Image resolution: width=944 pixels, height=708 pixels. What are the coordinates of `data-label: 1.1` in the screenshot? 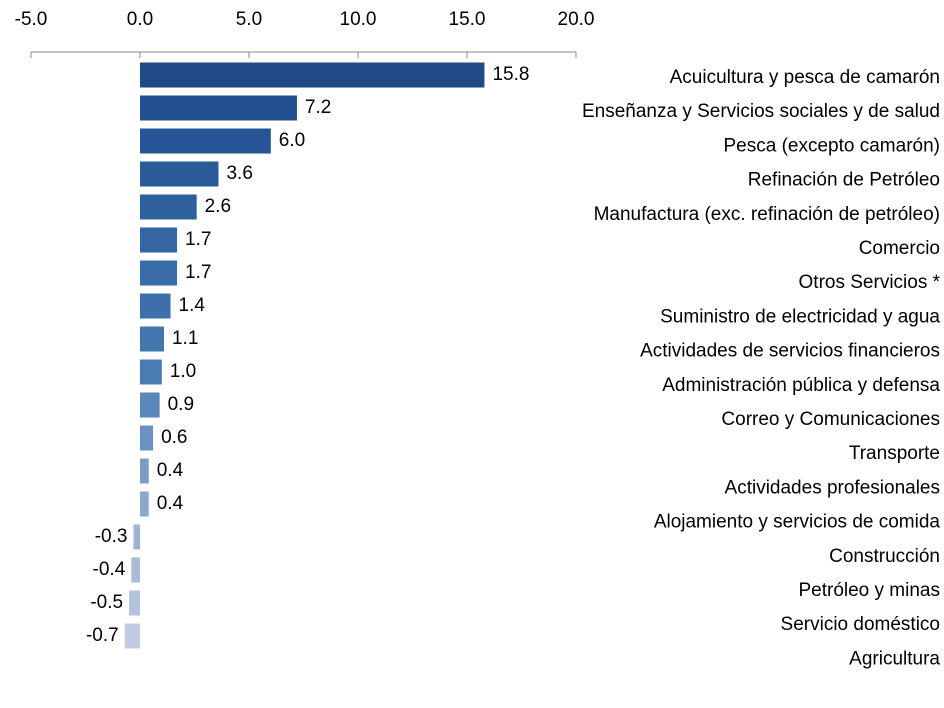 It's located at (185, 338).